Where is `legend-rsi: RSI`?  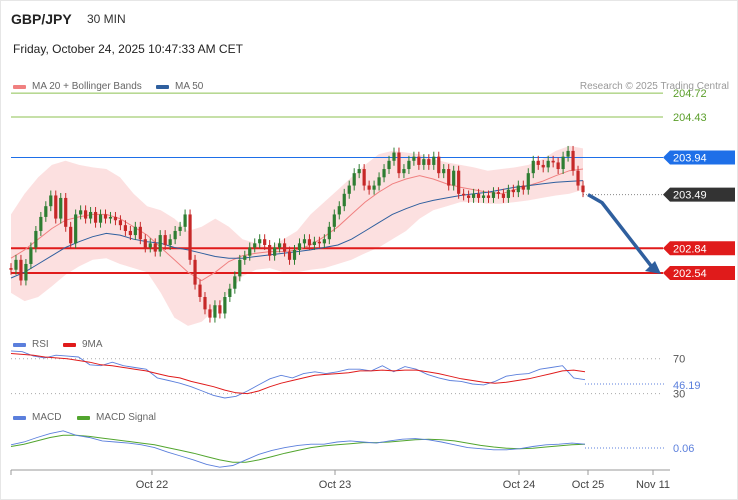
legend-rsi: RSI is located at coordinates (31, 344).